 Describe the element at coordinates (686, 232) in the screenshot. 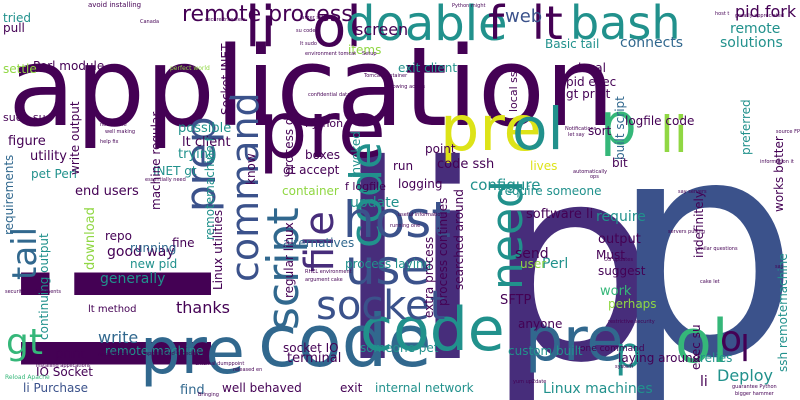

I see `cloud-word: servers pulling` at that location.